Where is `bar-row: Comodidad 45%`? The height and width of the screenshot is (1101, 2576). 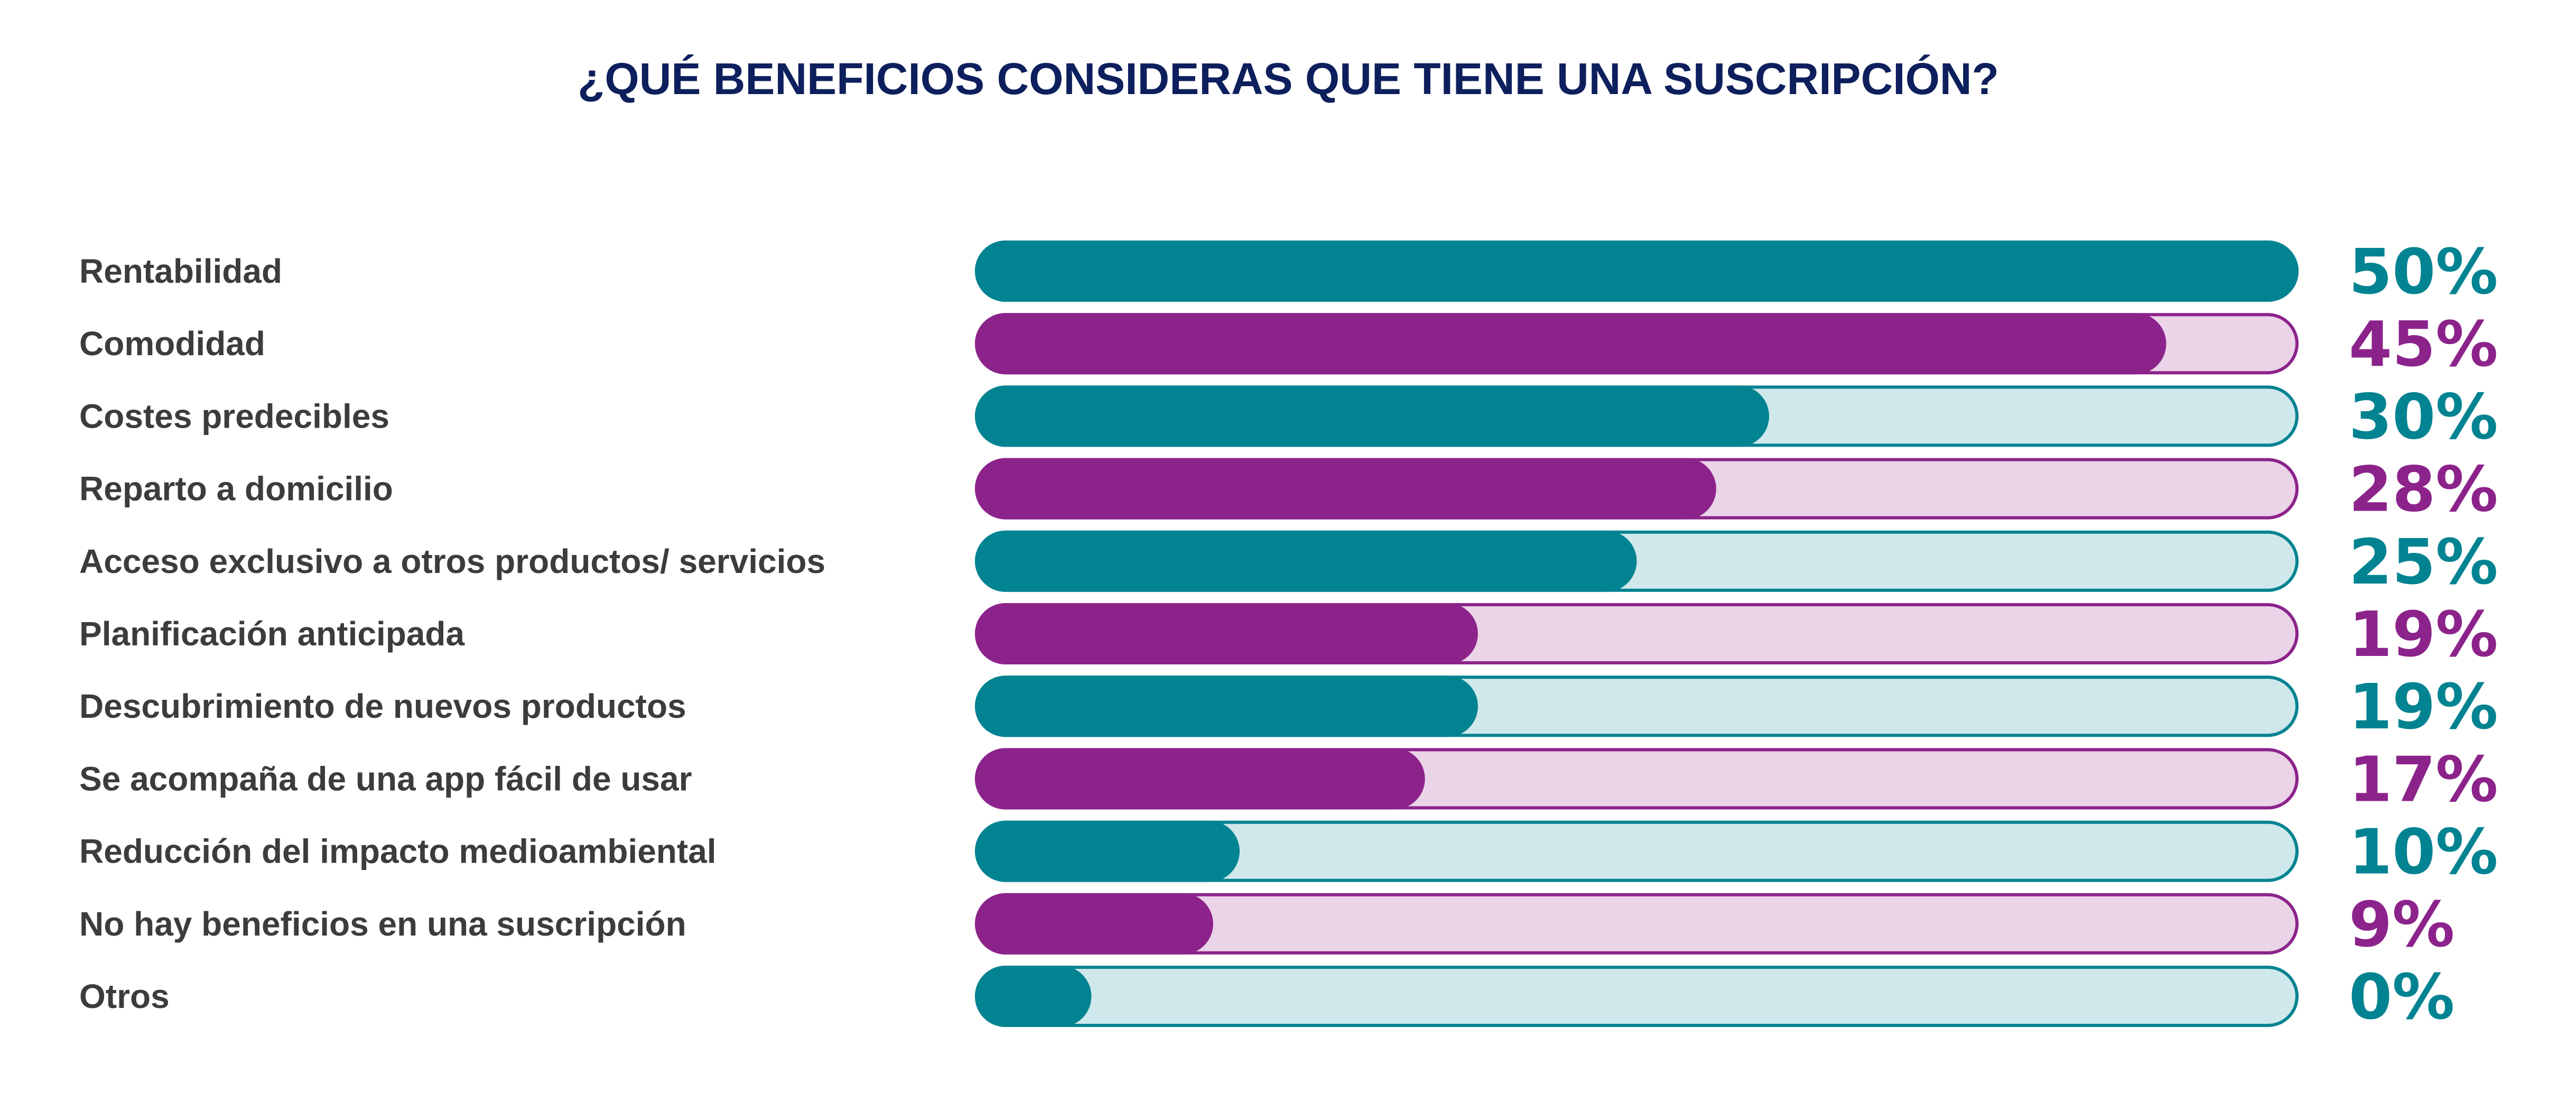 bar-row: Comodidad 45% is located at coordinates (1288, 344).